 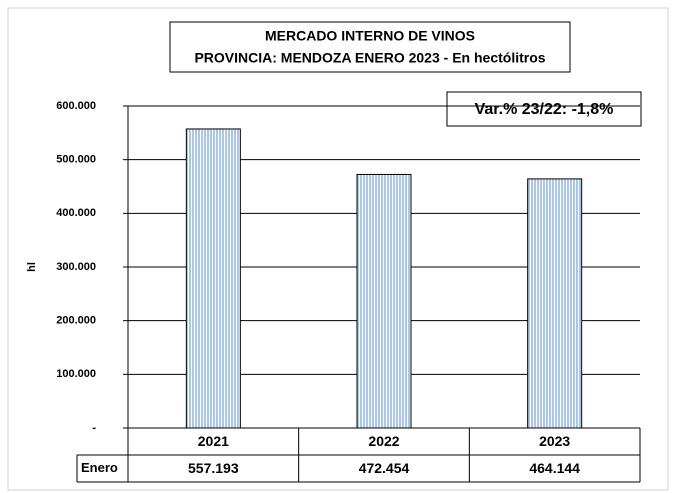 What do you see at coordinates (370, 47) in the screenshot?
I see `title-box` at bounding box center [370, 47].